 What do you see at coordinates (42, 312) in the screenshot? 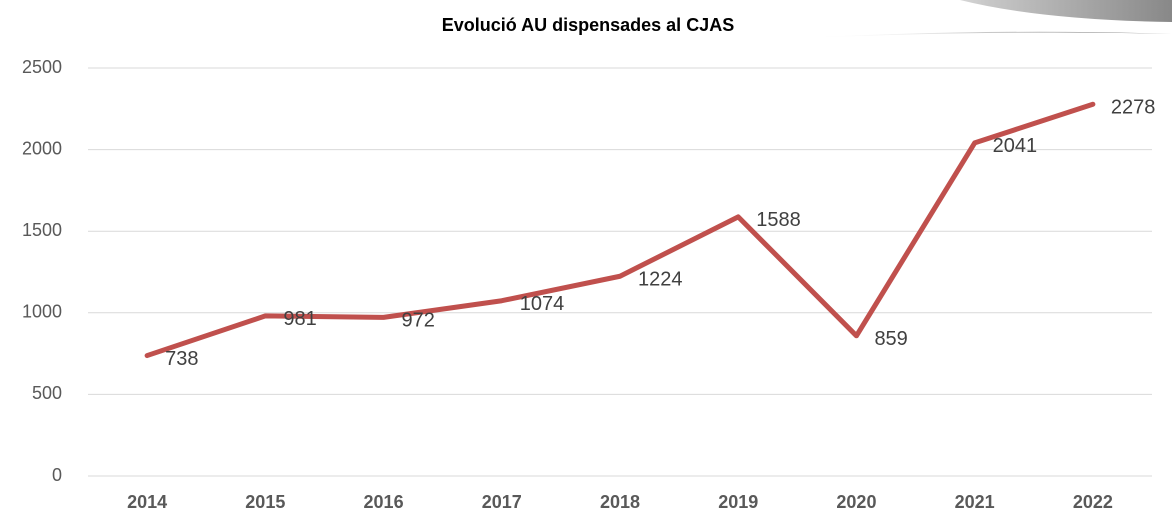
I see `y-tick-label: 1000` at bounding box center [42, 312].